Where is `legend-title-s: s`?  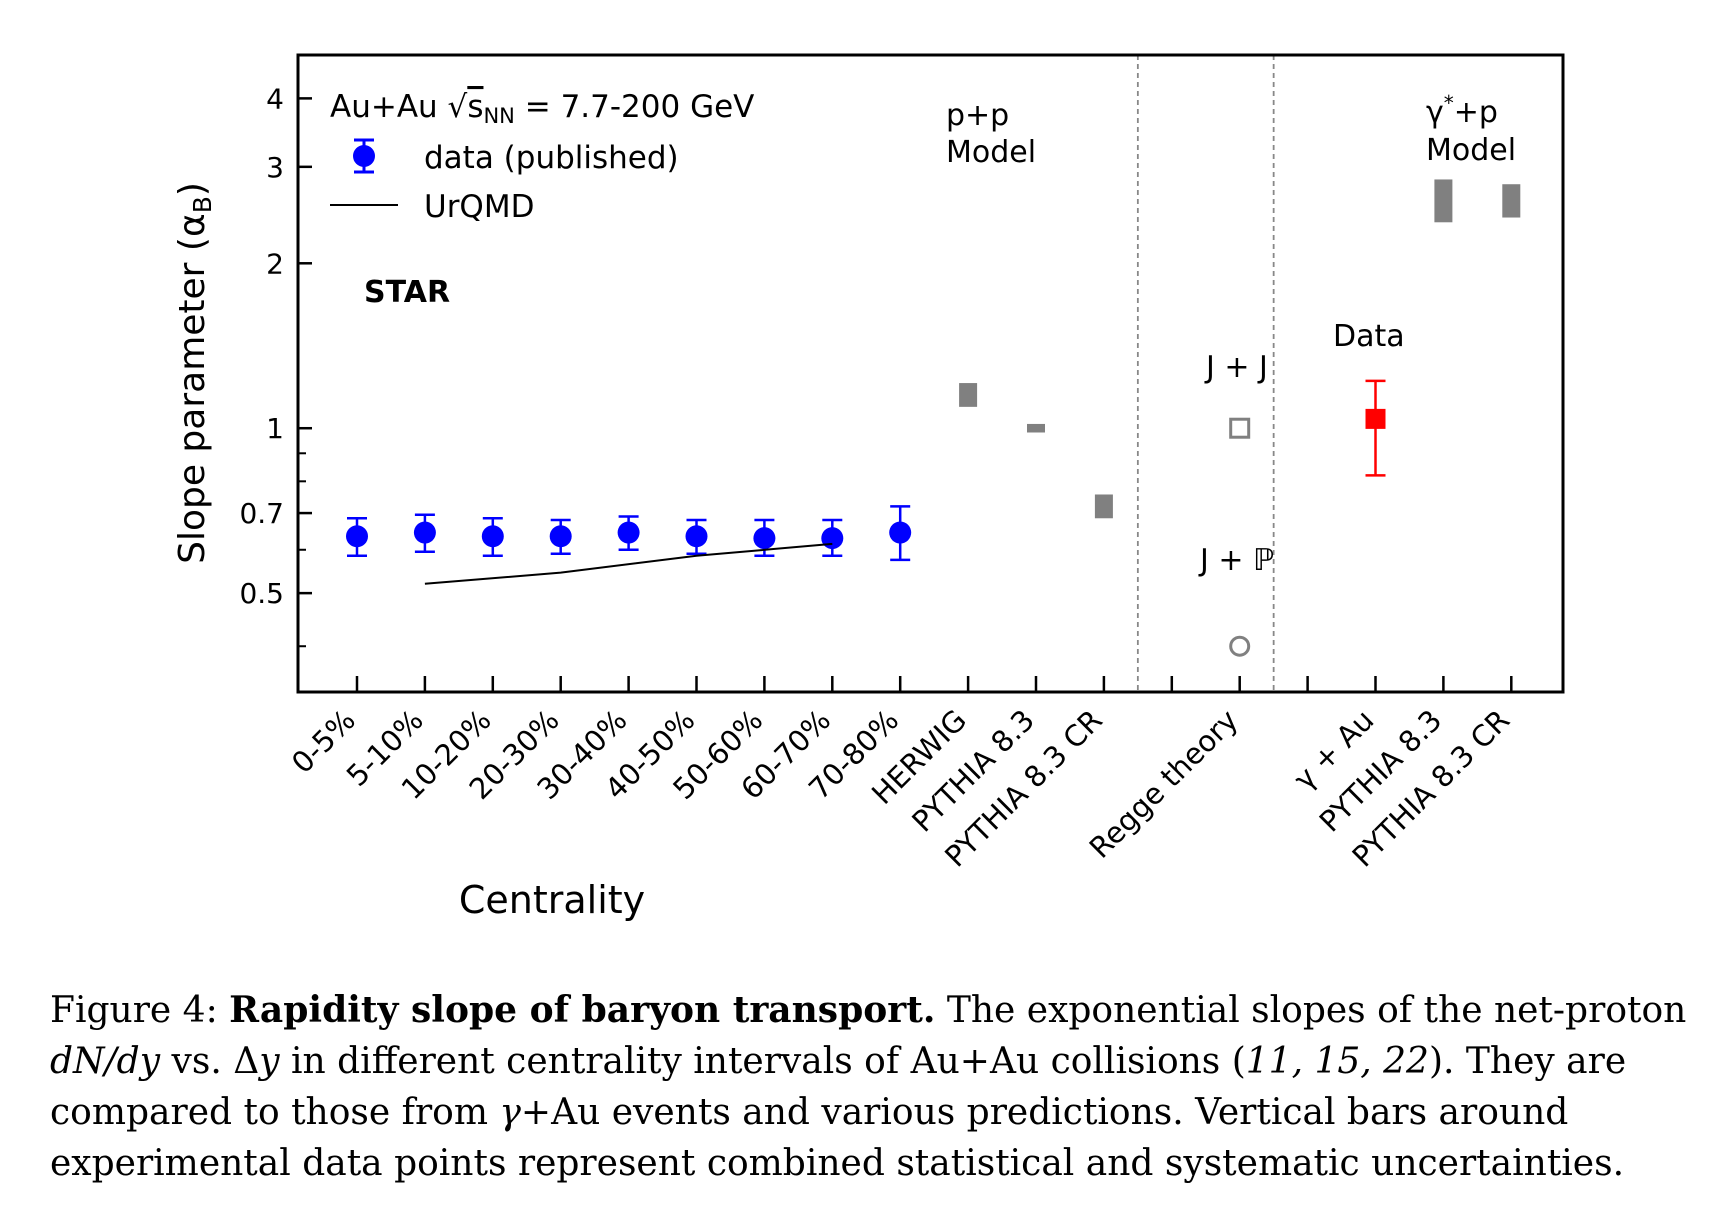
legend-title-s: s is located at coordinates (475, 107).